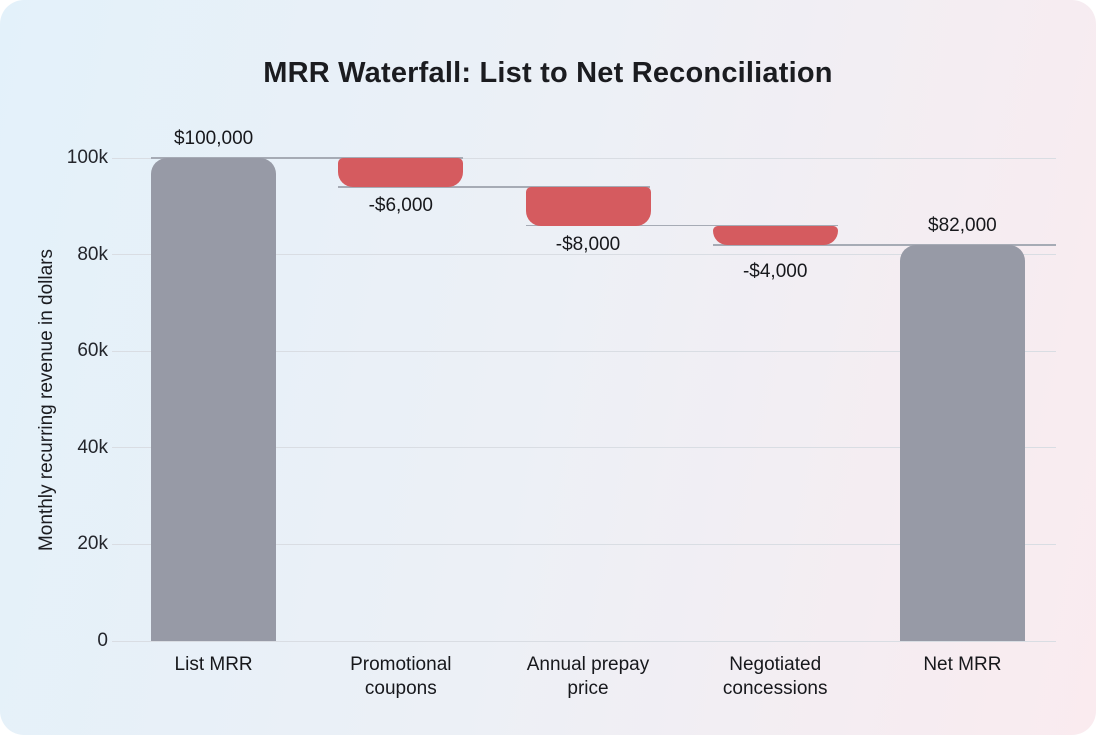  What do you see at coordinates (775, 676) in the screenshot?
I see `x-category-negotiated-concessions: Negotiated concessions` at bounding box center [775, 676].